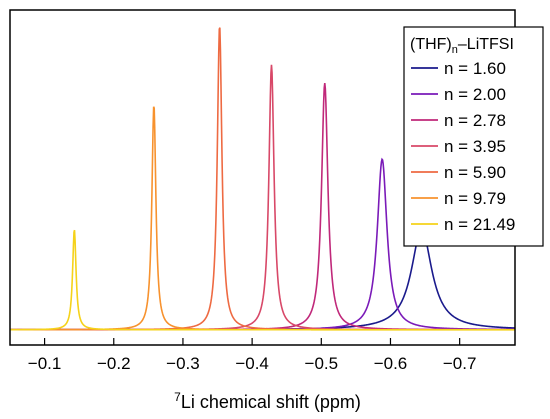  I want to click on legend-title-main: (THF), so click(431, 44).